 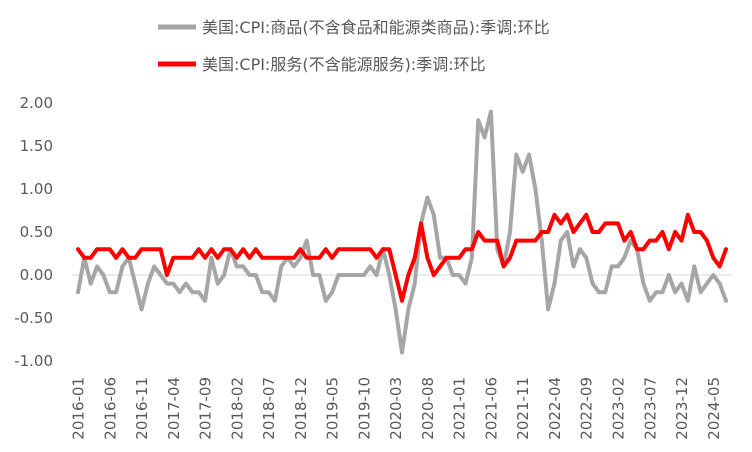 What do you see at coordinates (79, 408) in the screenshot?
I see `x-tick-label: 2016-01` at bounding box center [79, 408].